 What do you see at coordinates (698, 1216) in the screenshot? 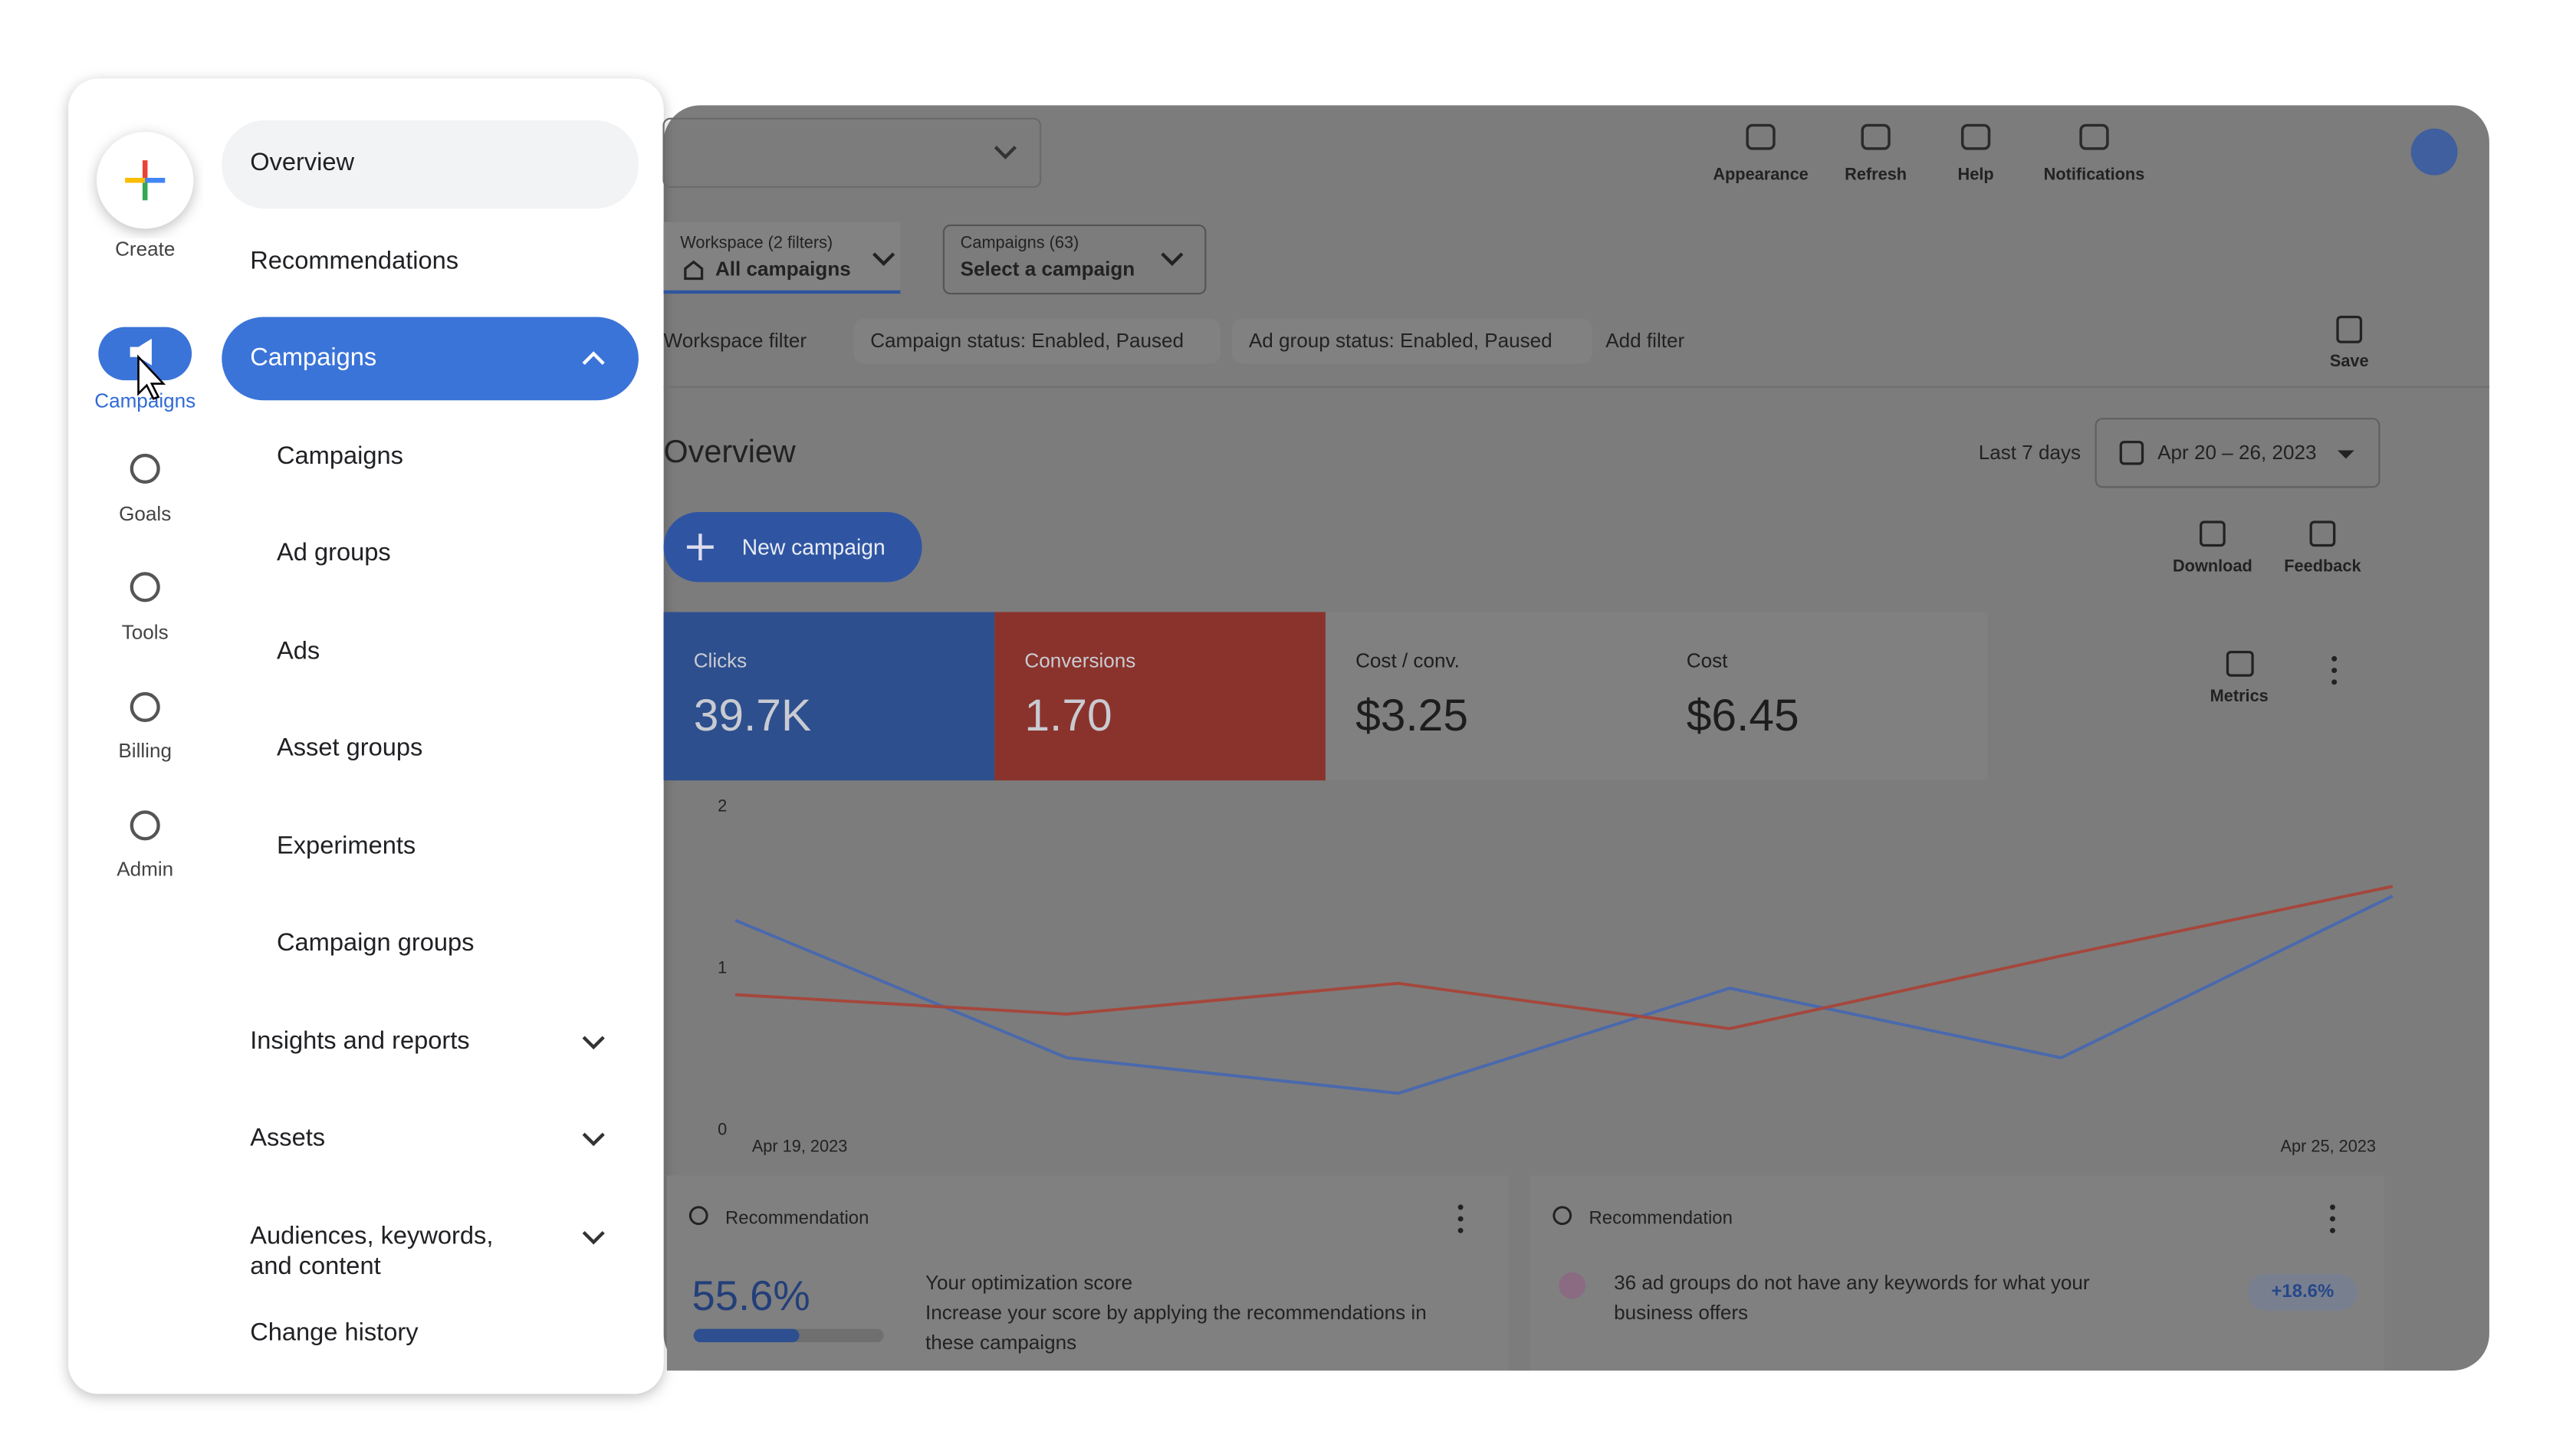
I see `bulb-icon` at bounding box center [698, 1216].